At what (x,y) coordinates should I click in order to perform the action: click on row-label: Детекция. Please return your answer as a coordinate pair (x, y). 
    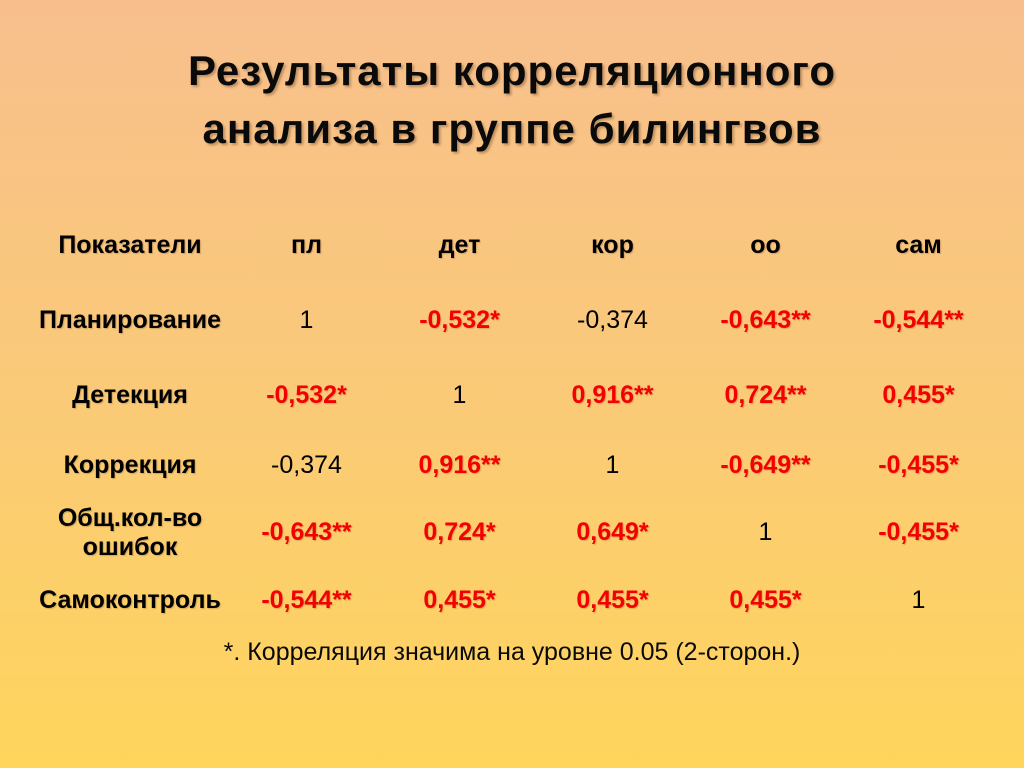
    Looking at the image, I should click on (130, 394).